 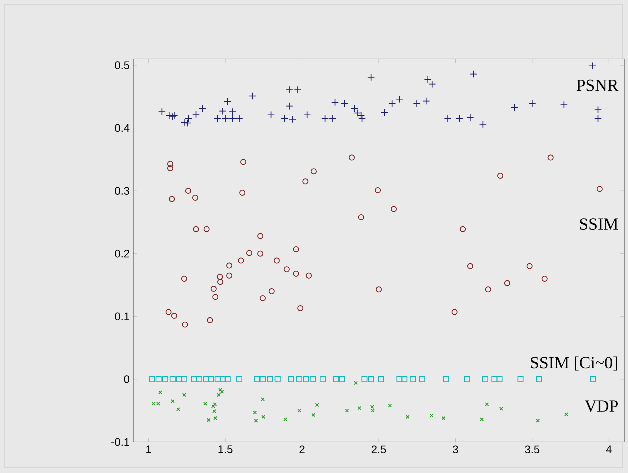 I want to click on x-tick-label: 1, so click(x=149, y=450).